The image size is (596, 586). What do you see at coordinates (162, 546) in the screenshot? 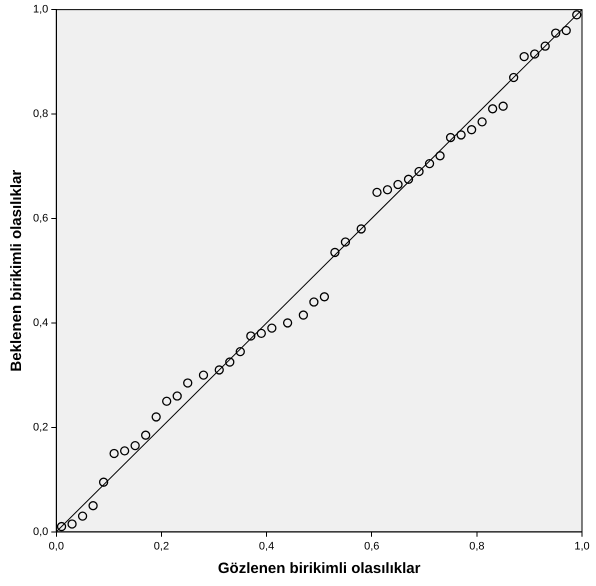
I see `x-tick-label: 0,2` at bounding box center [162, 546].